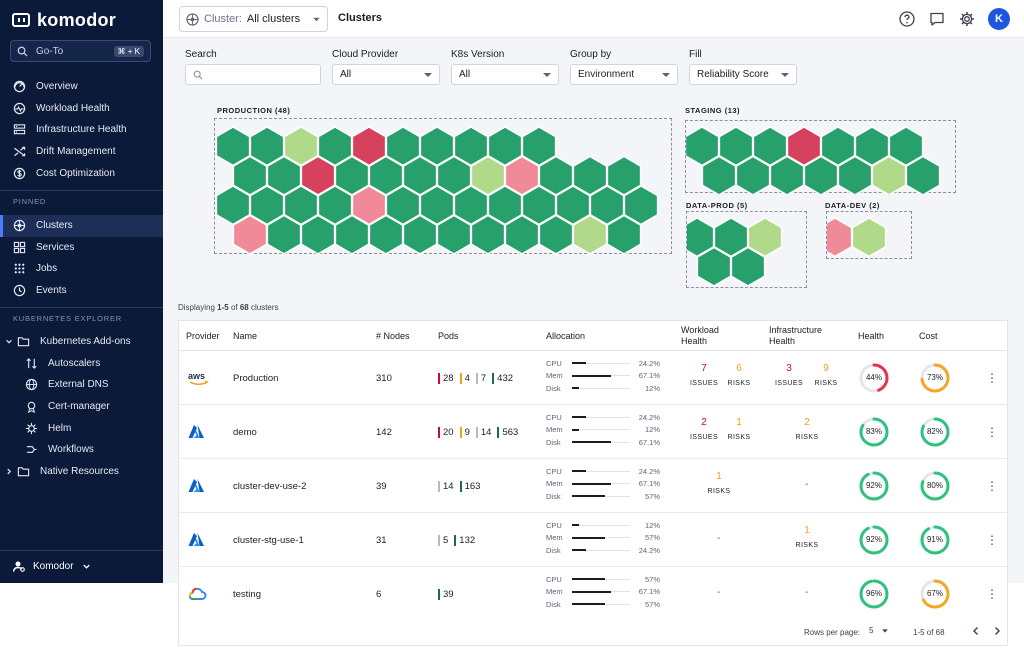 The width and height of the screenshot is (1024, 648). Describe the element at coordinates (393, 336) in the screenshot. I see `header-nodes: # Nodes` at that location.